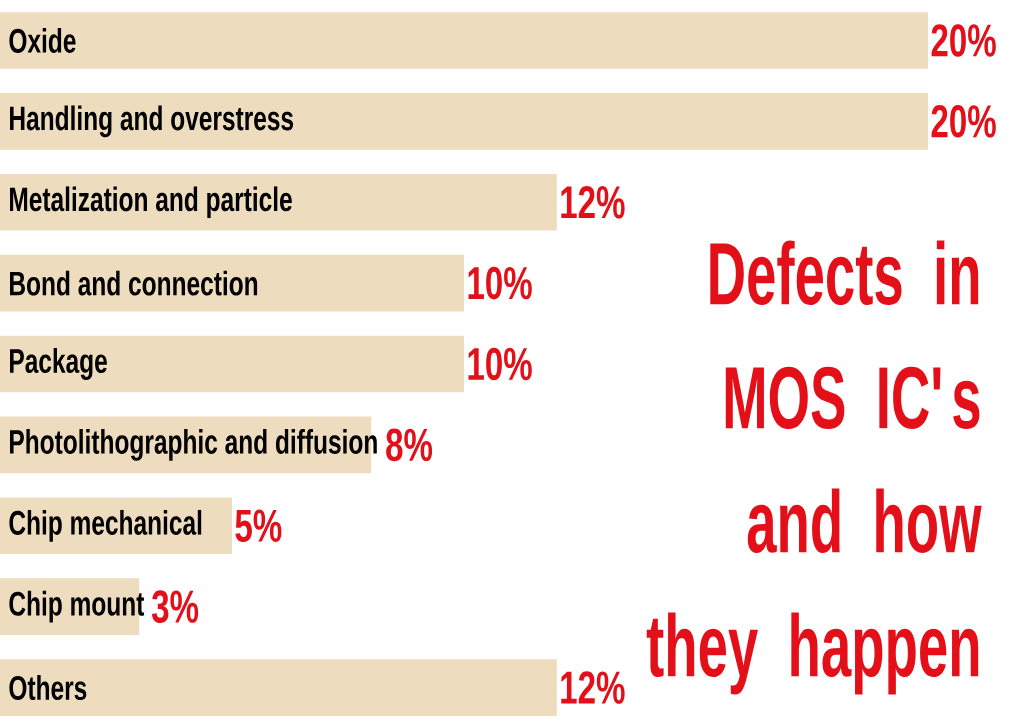 The width and height of the screenshot is (1016, 728). I want to click on y-tick-label: Others, so click(48, 688).